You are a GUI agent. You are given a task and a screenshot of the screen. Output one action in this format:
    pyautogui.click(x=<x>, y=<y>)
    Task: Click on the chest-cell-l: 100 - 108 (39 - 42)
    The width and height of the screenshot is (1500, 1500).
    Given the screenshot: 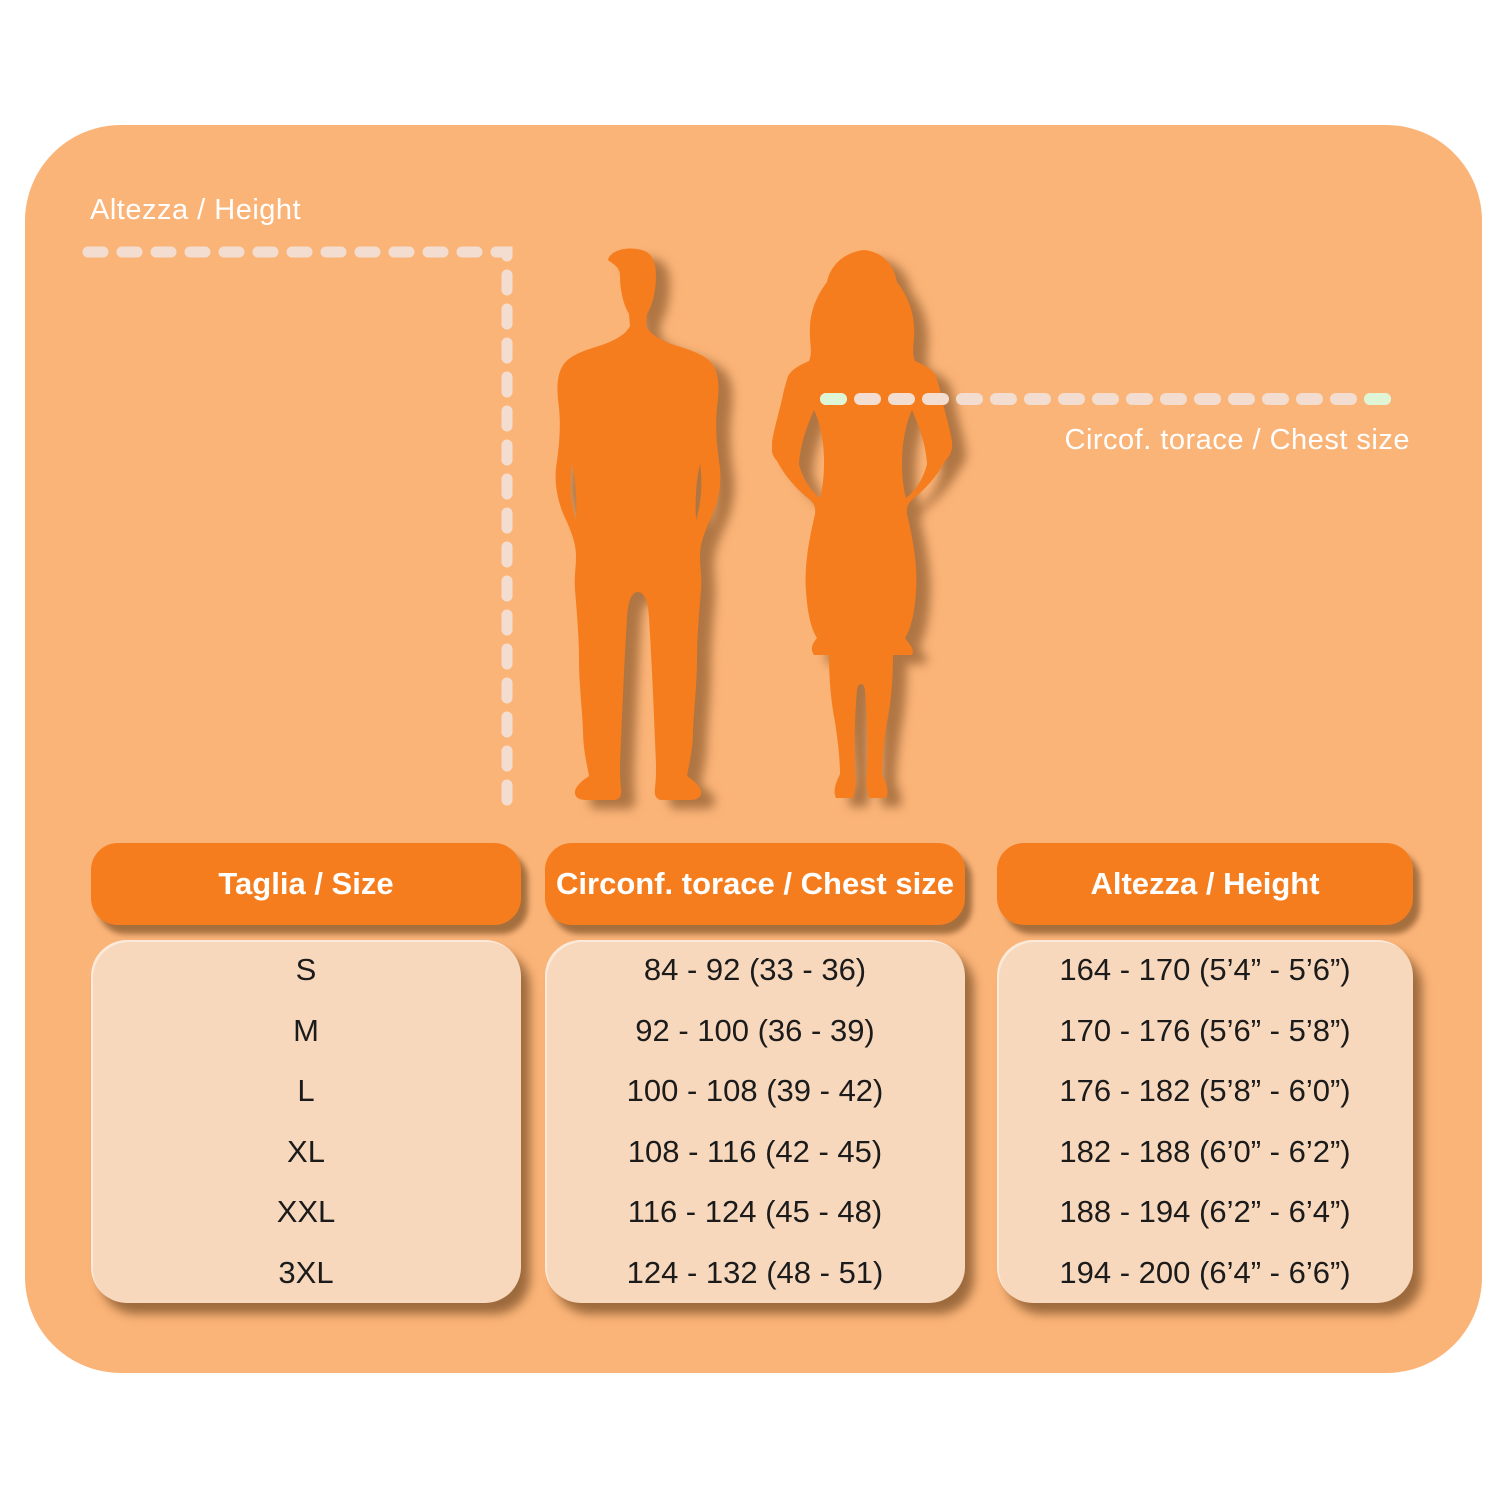 What is the action you would take?
    pyautogui.click(x=755, y=1090)
    